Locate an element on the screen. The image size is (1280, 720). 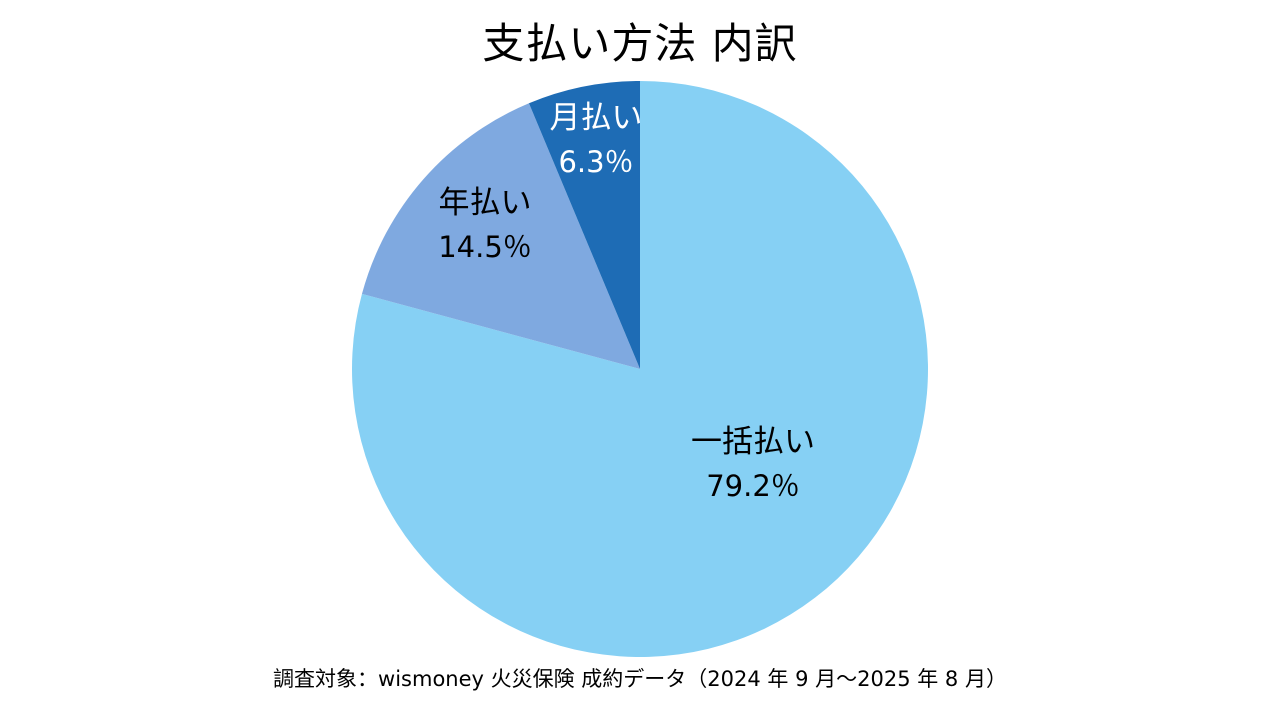
slice-name-lump-sum: 一括払い is located at coordinates (753, 442).